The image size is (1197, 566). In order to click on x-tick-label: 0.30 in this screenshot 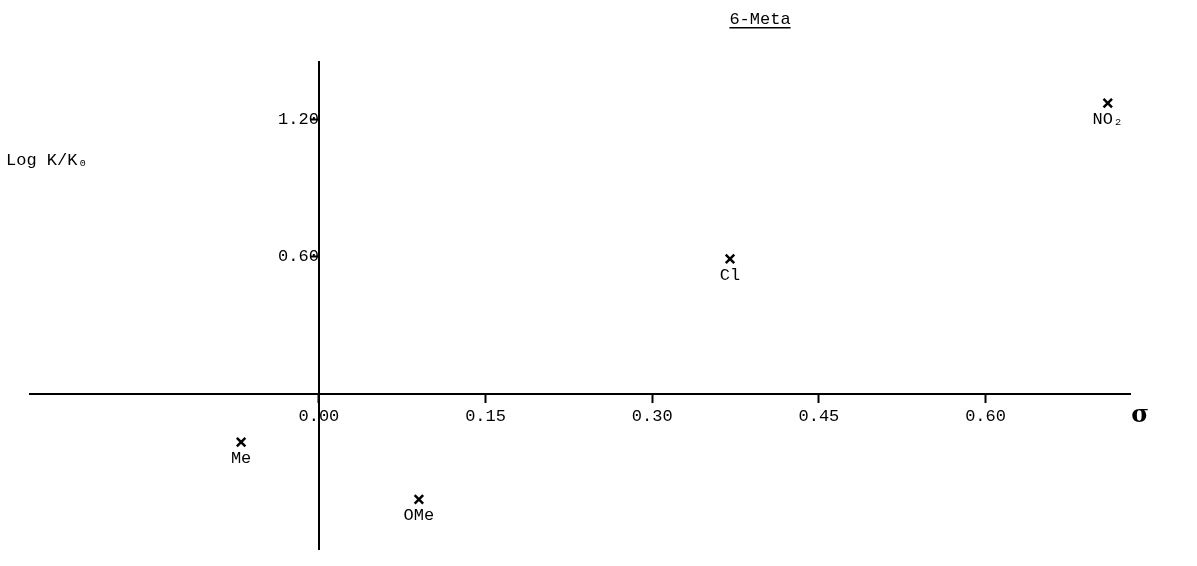, I will do `click(652, 416)`.